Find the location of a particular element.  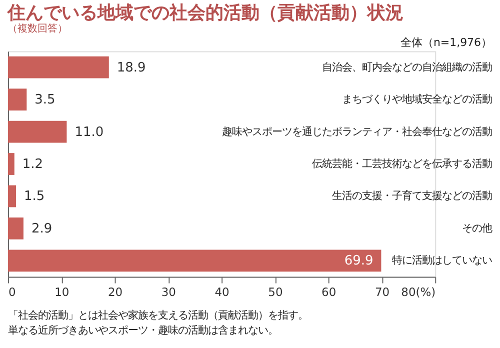

y-tick-label: 特に活動はしていない is located at coordinates (442, 260).